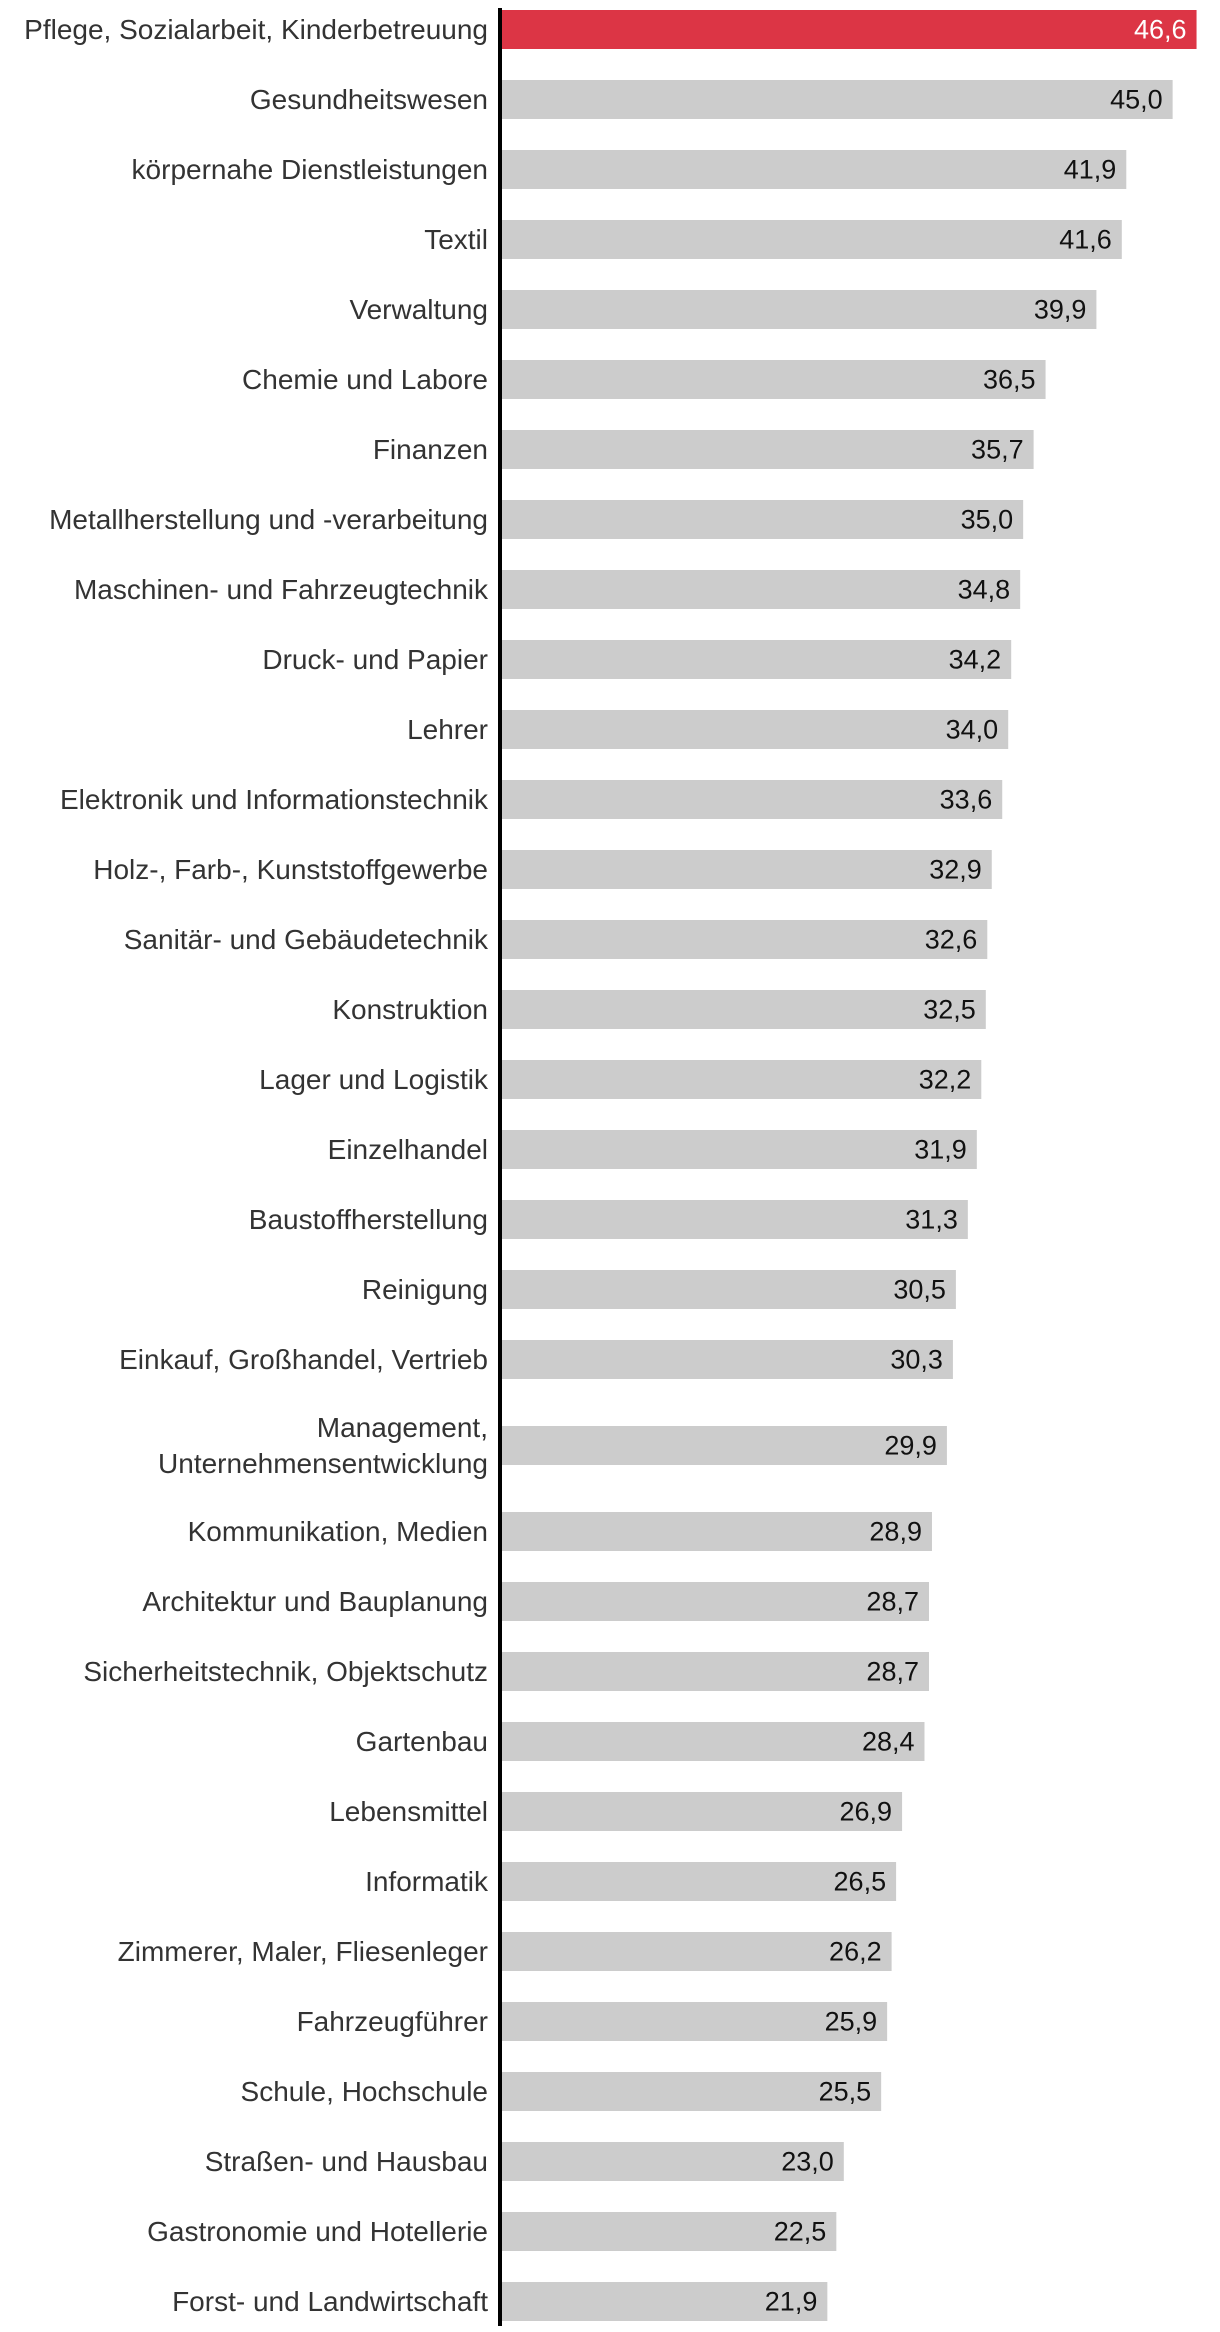  I want to click on value-label: 36,5, so click(1009, 380).